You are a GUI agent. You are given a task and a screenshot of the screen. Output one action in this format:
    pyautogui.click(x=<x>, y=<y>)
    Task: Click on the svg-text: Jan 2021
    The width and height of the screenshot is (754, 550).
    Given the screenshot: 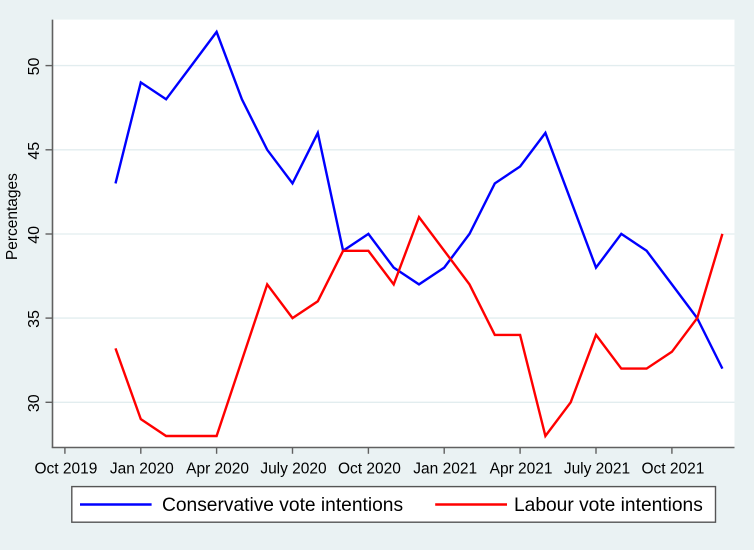 What is the action you would take?
    pyautogui.click(x=445, y=469)
    